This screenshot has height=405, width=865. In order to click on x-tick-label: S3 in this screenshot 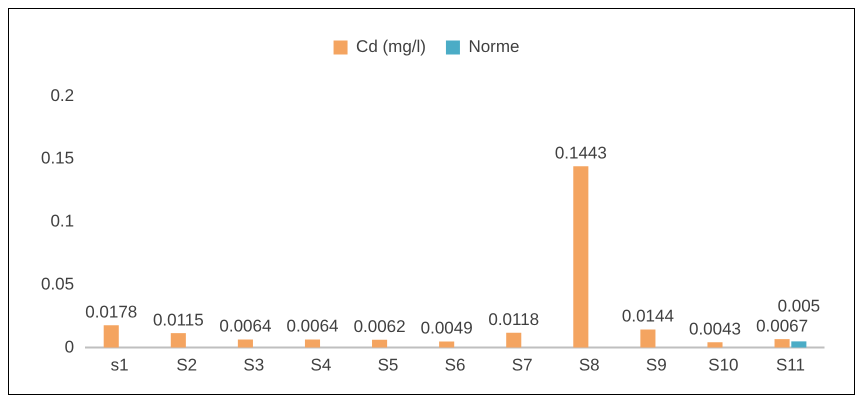, I will do `click(253, 364)`.